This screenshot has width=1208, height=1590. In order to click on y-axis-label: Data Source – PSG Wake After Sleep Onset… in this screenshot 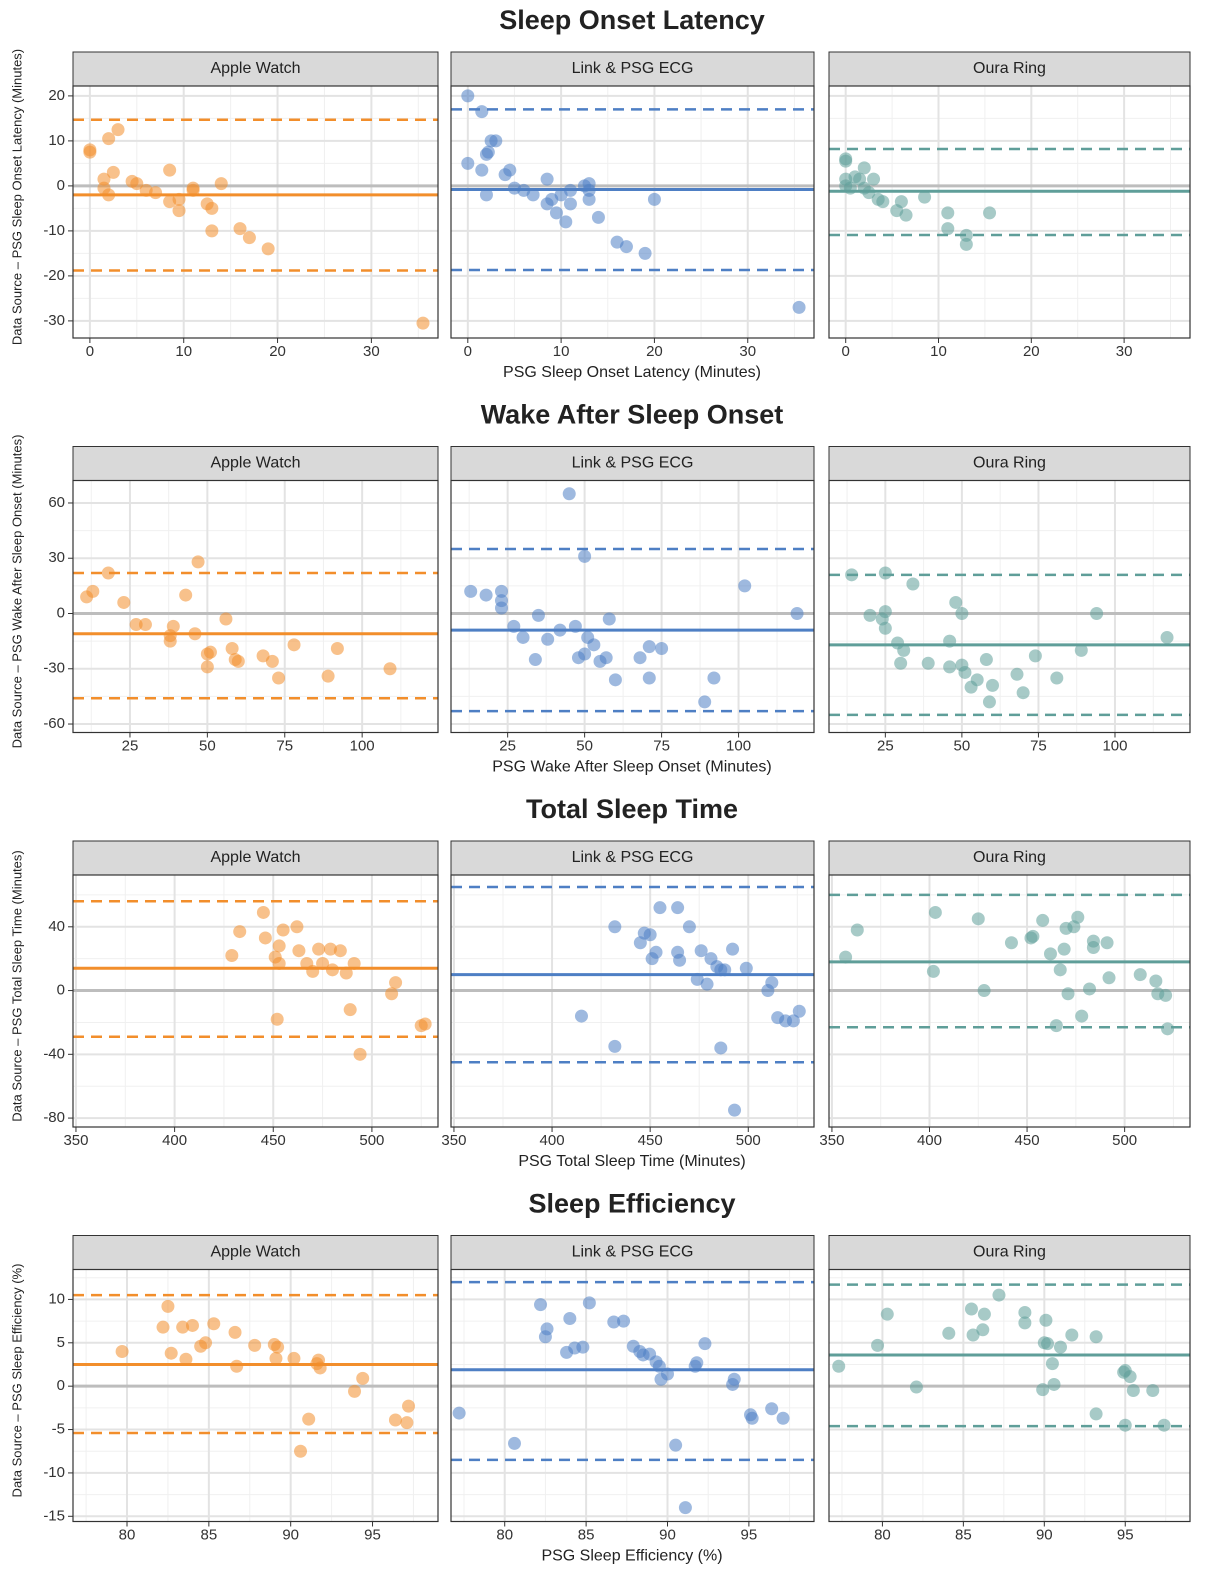, I will do `click(16, 592)`.